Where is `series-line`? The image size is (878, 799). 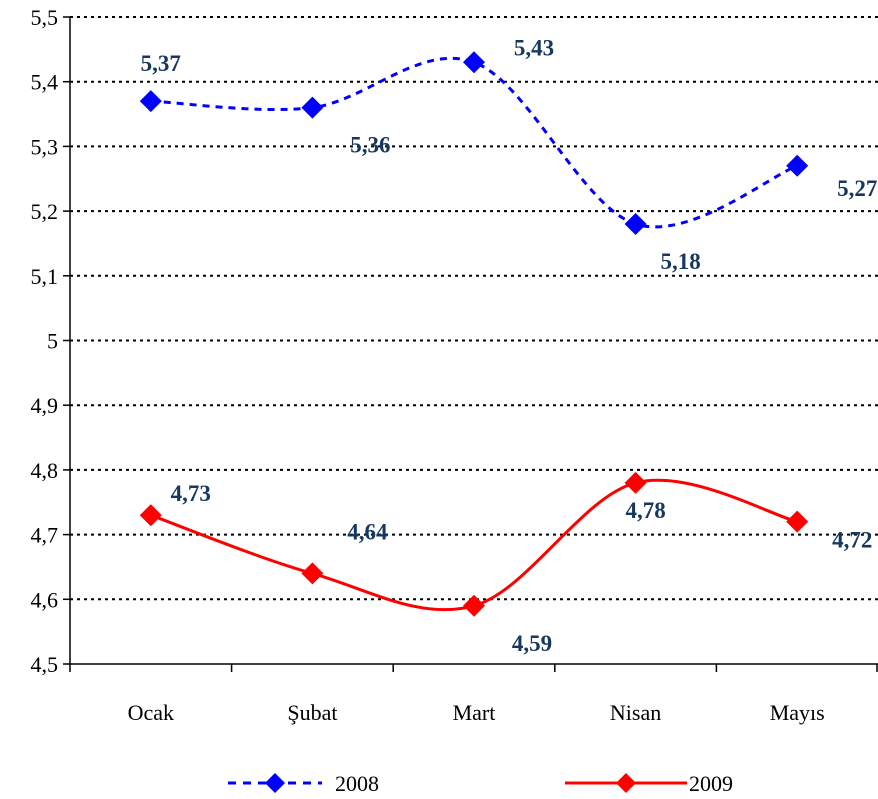 series-line is located at coordinates (474, 545).